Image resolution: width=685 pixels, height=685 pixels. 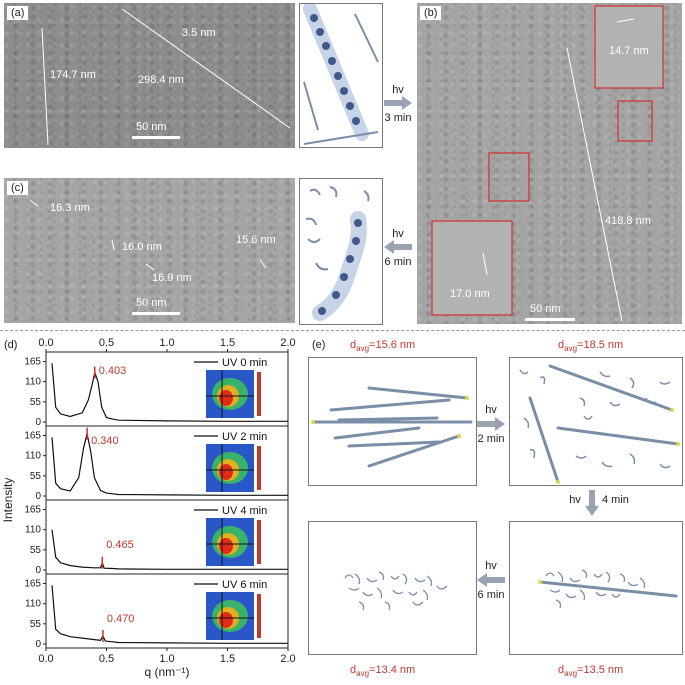 I want to click on arrow-e1-line2: 2 min, so click(x=491, y=439).